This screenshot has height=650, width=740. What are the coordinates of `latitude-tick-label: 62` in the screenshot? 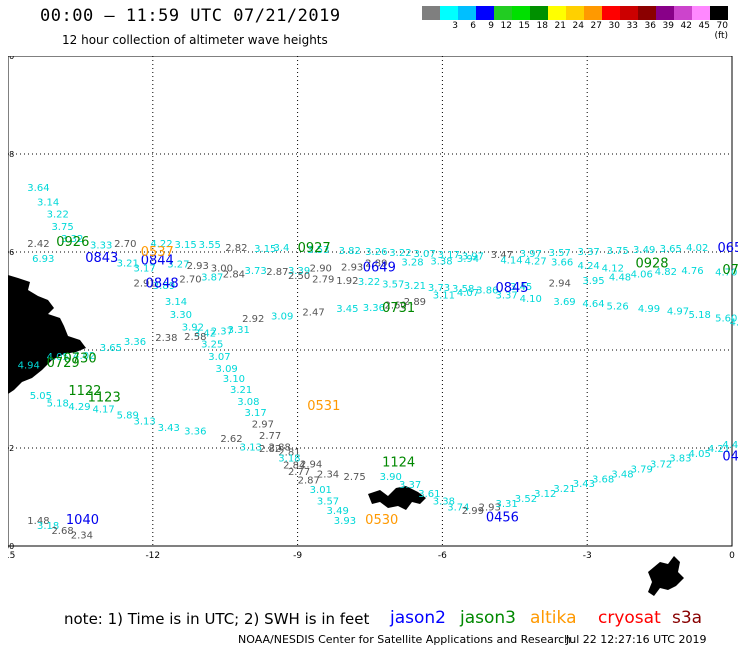 It's located at (11, 448).